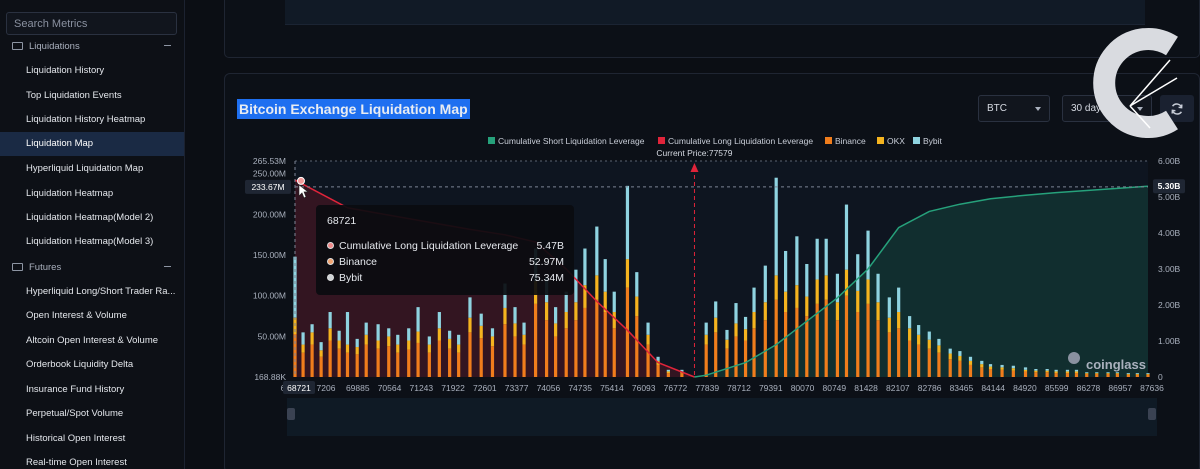 This screenshot has width=1200, height=469. I want to click on x-tick-label: 71243, so click(421, 388).